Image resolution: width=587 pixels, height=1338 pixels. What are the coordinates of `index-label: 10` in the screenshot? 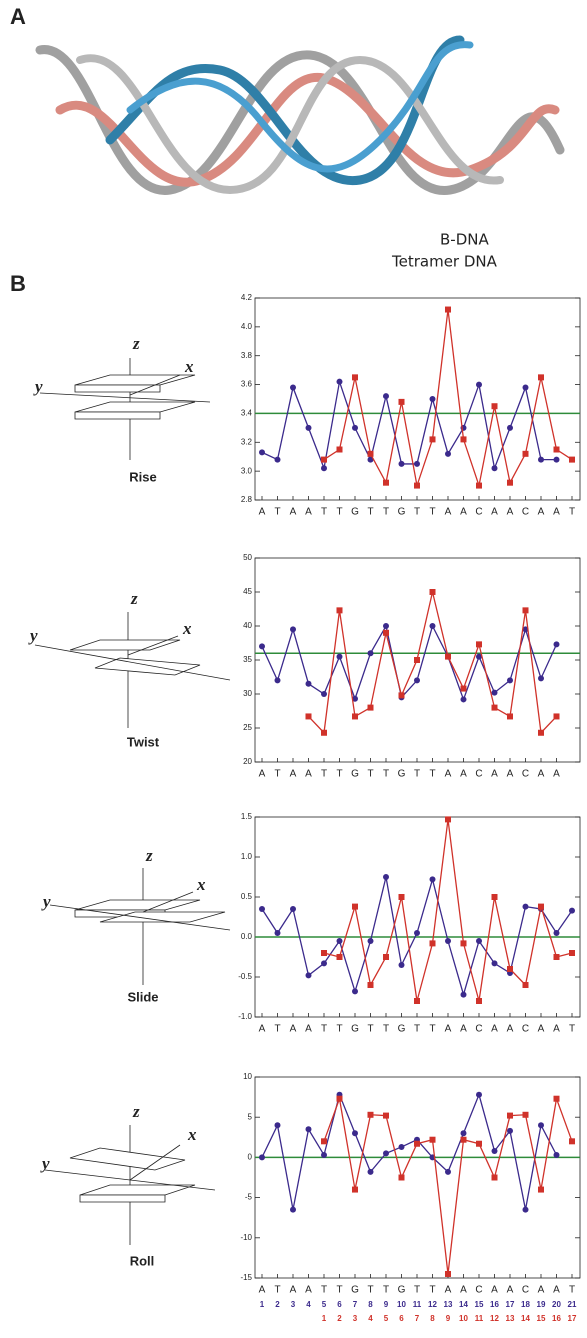 It's located at (463, 1318).